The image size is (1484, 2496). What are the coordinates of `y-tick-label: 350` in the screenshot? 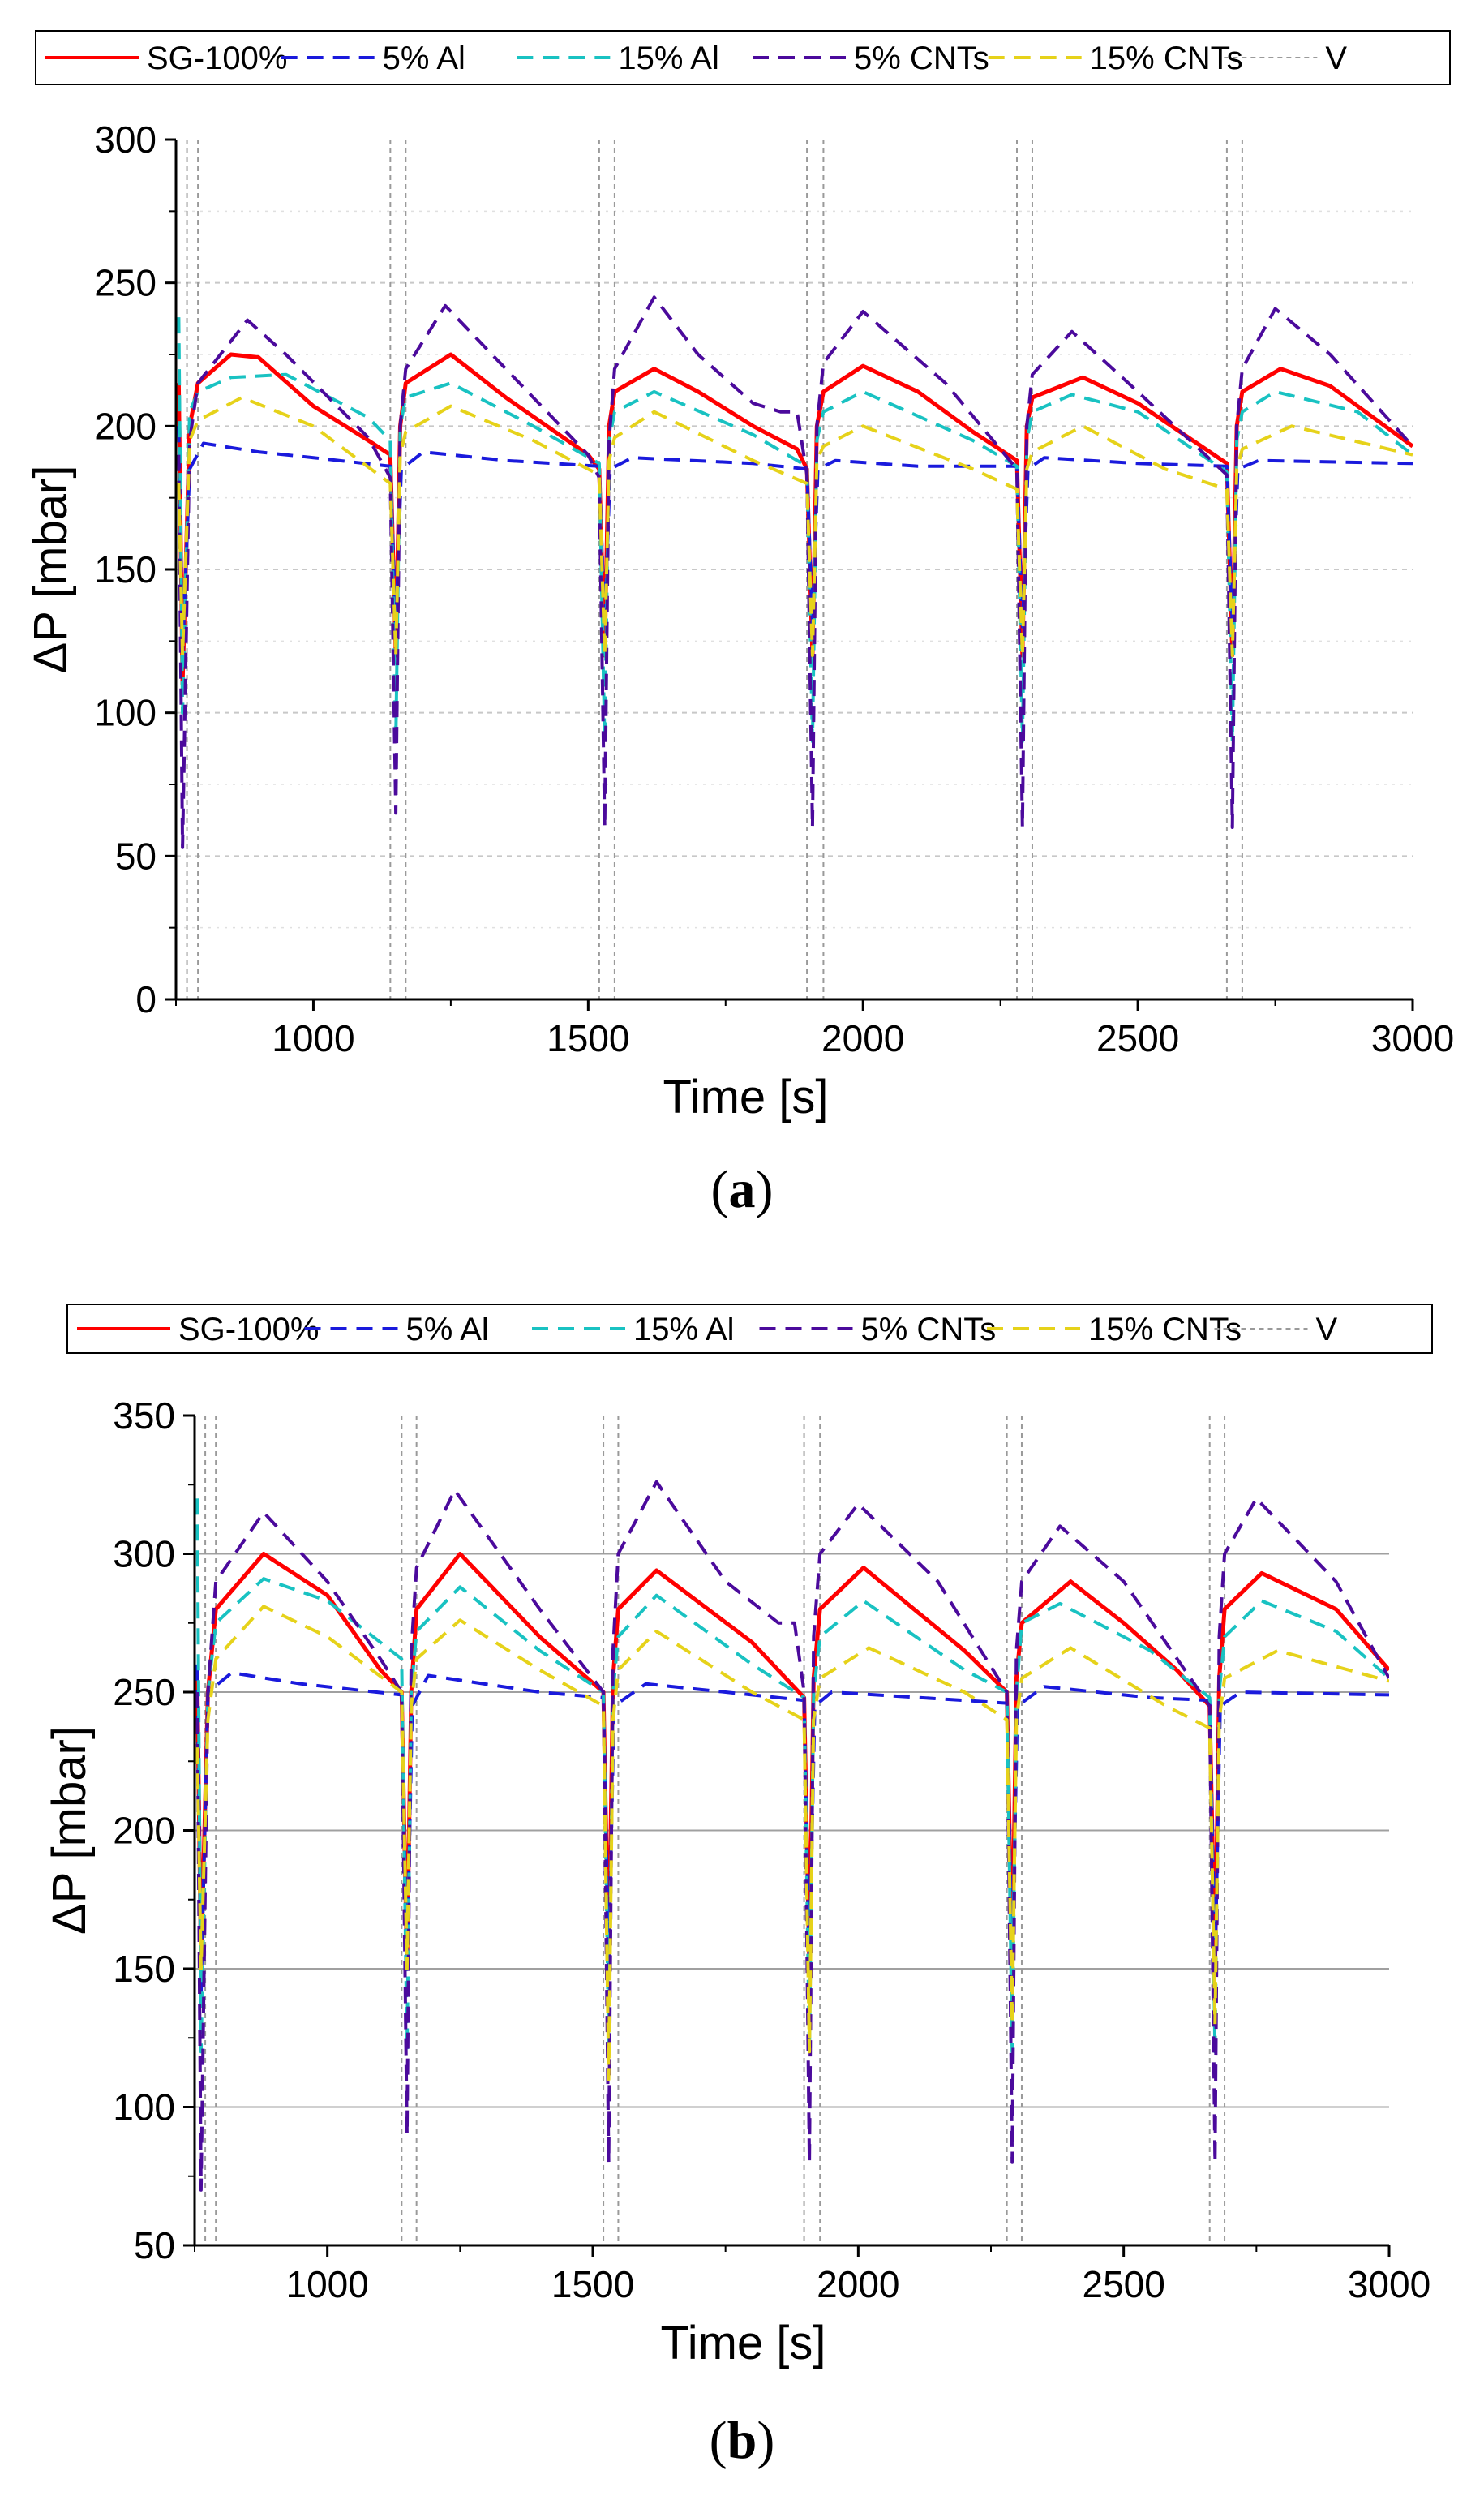 It's located at (144, 1415).